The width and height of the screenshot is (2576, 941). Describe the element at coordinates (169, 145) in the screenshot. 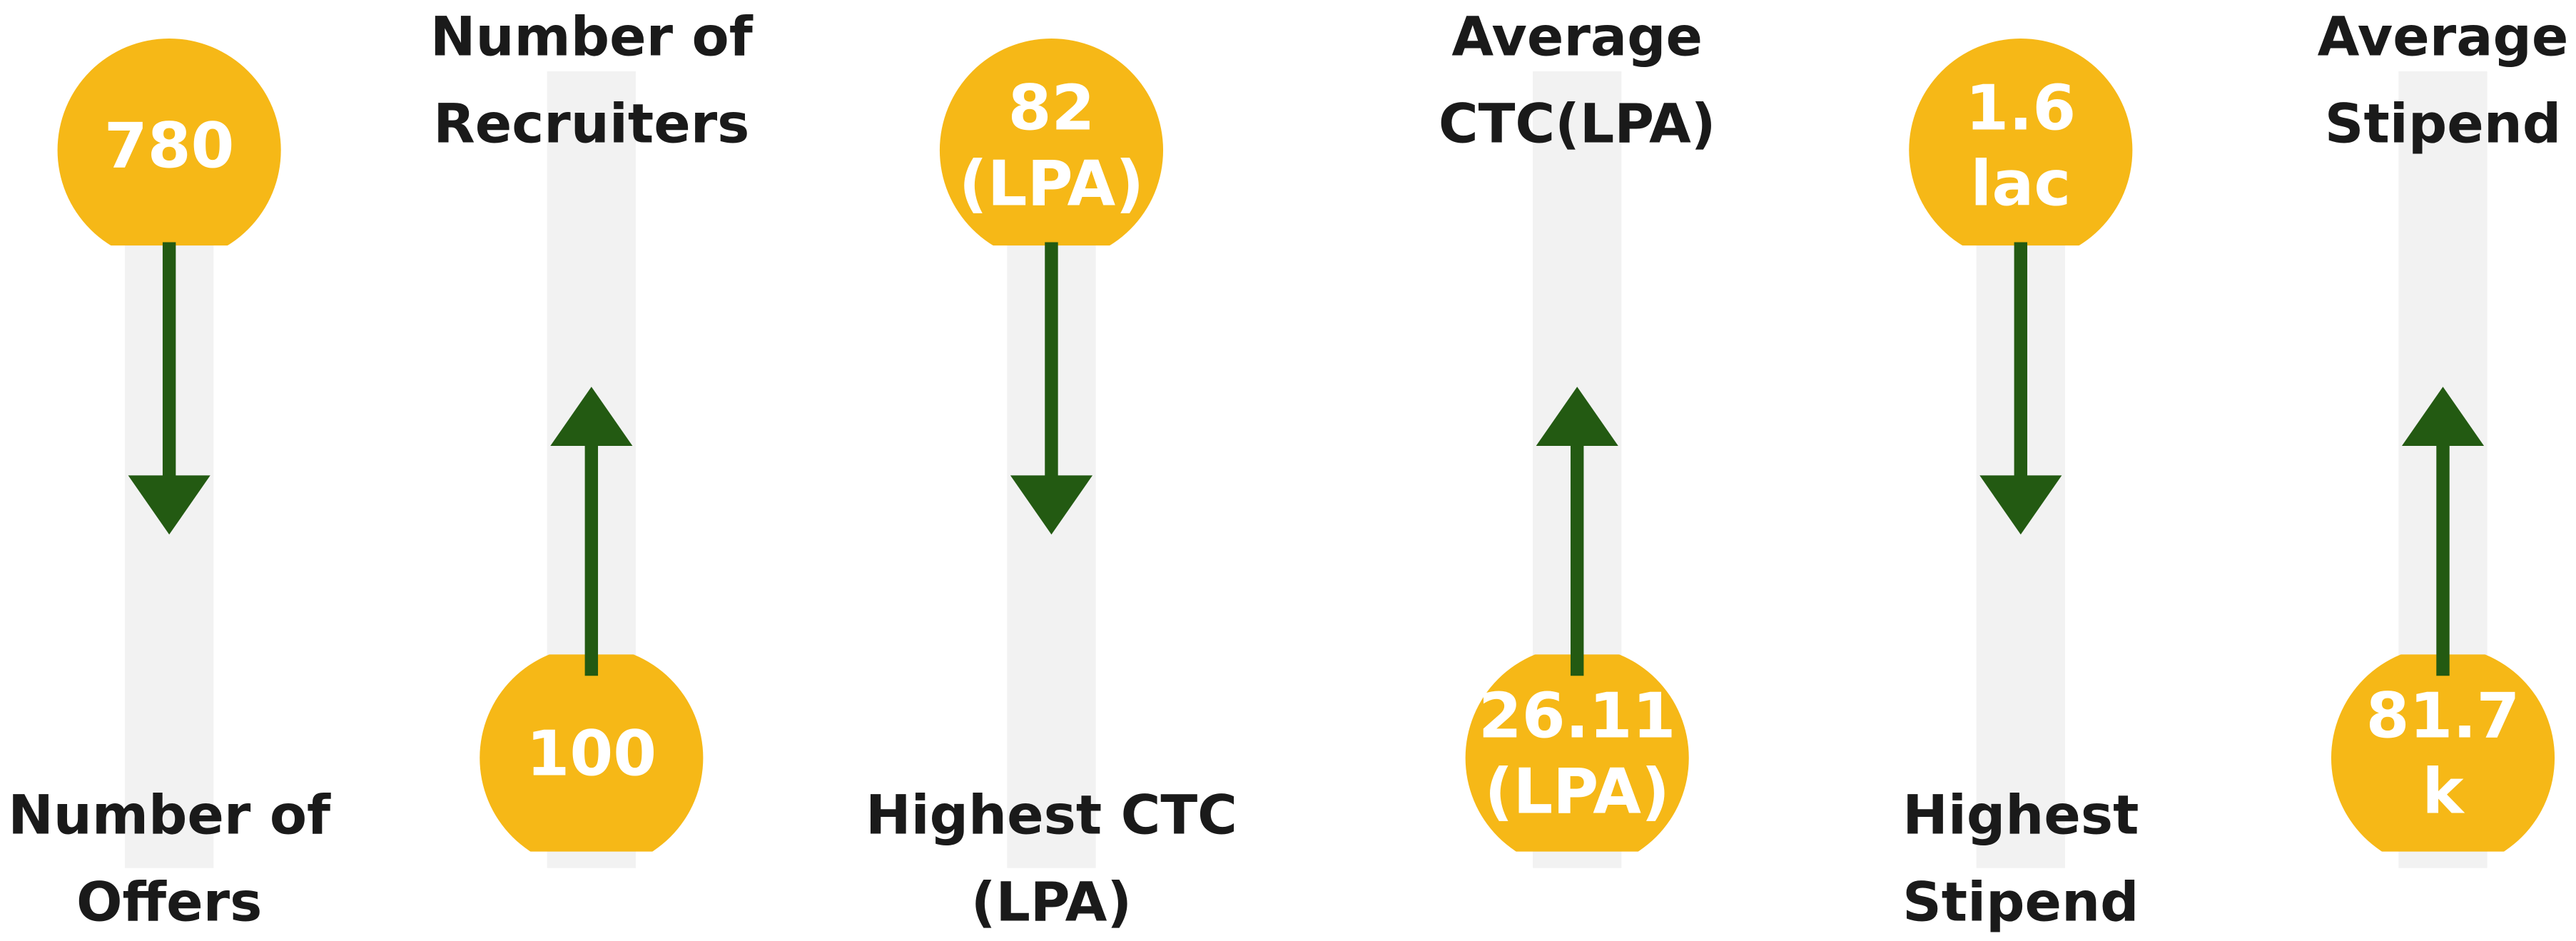

I see `value-text: 780` at that location.